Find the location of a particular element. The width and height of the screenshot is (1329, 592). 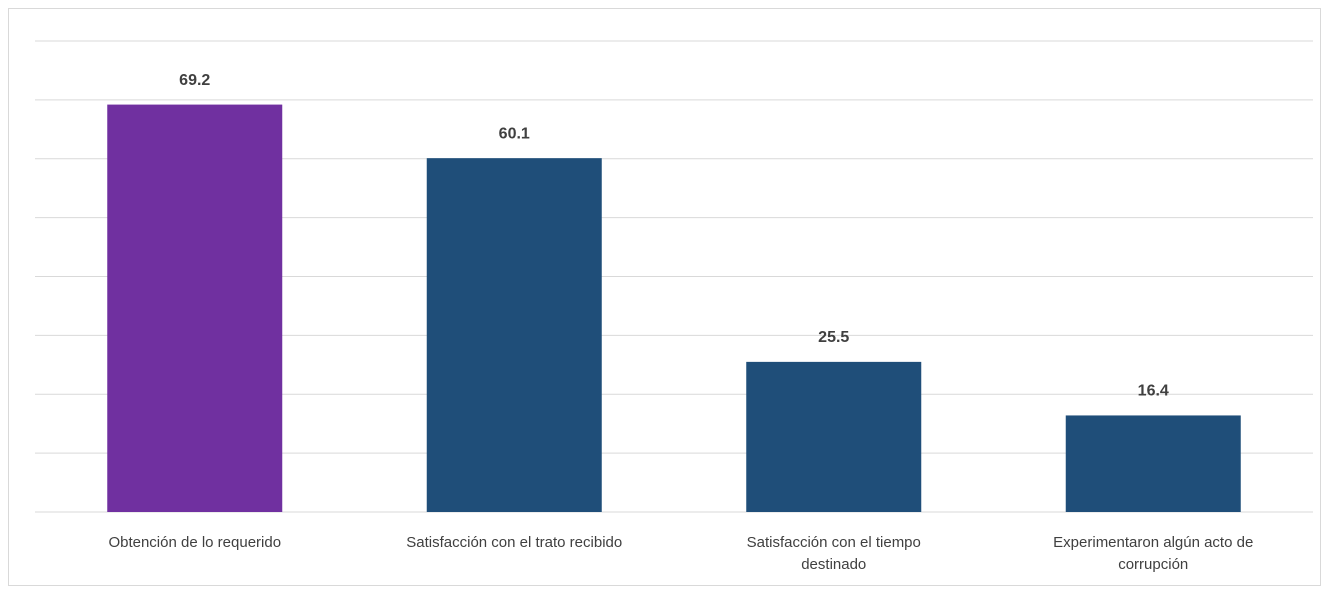

x-tick-label: Satisfacción con el tiempo destinado is located at coordinates (833, 553).